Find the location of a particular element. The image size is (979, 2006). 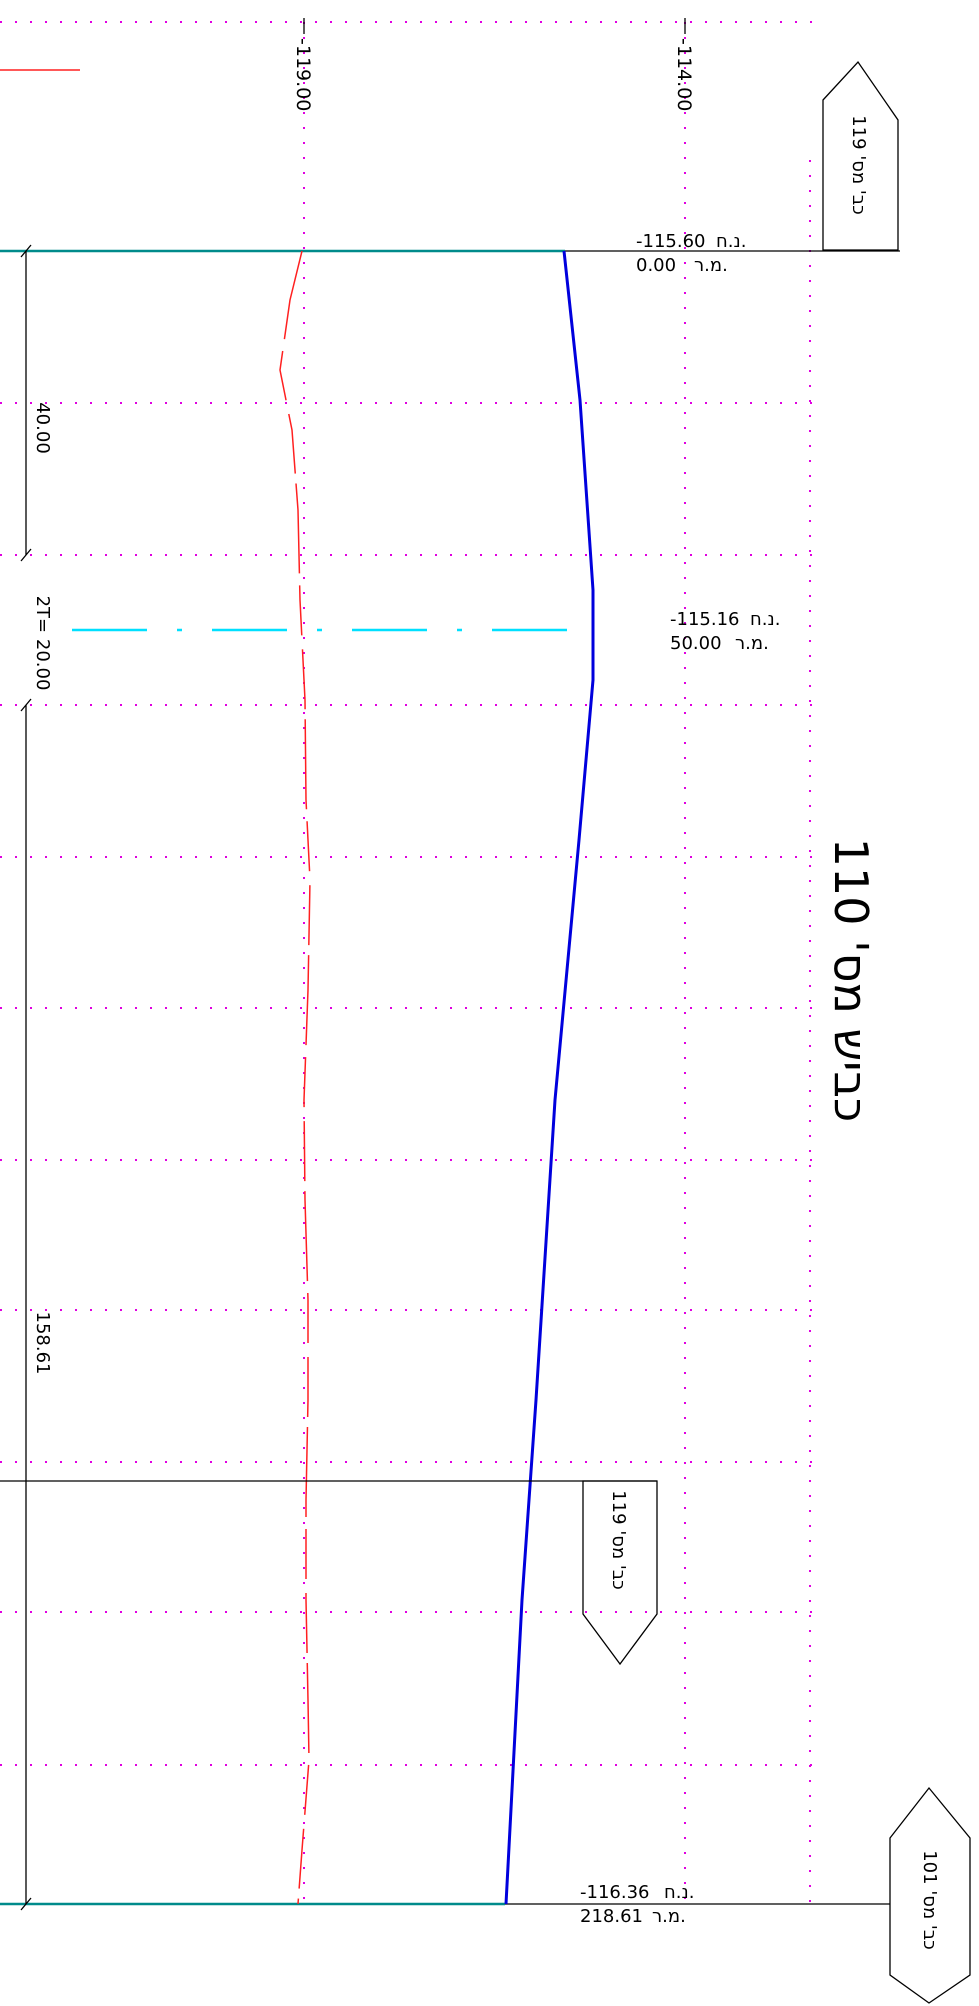

station-chainage: 218.61 is located at coordinates (611, 1916).